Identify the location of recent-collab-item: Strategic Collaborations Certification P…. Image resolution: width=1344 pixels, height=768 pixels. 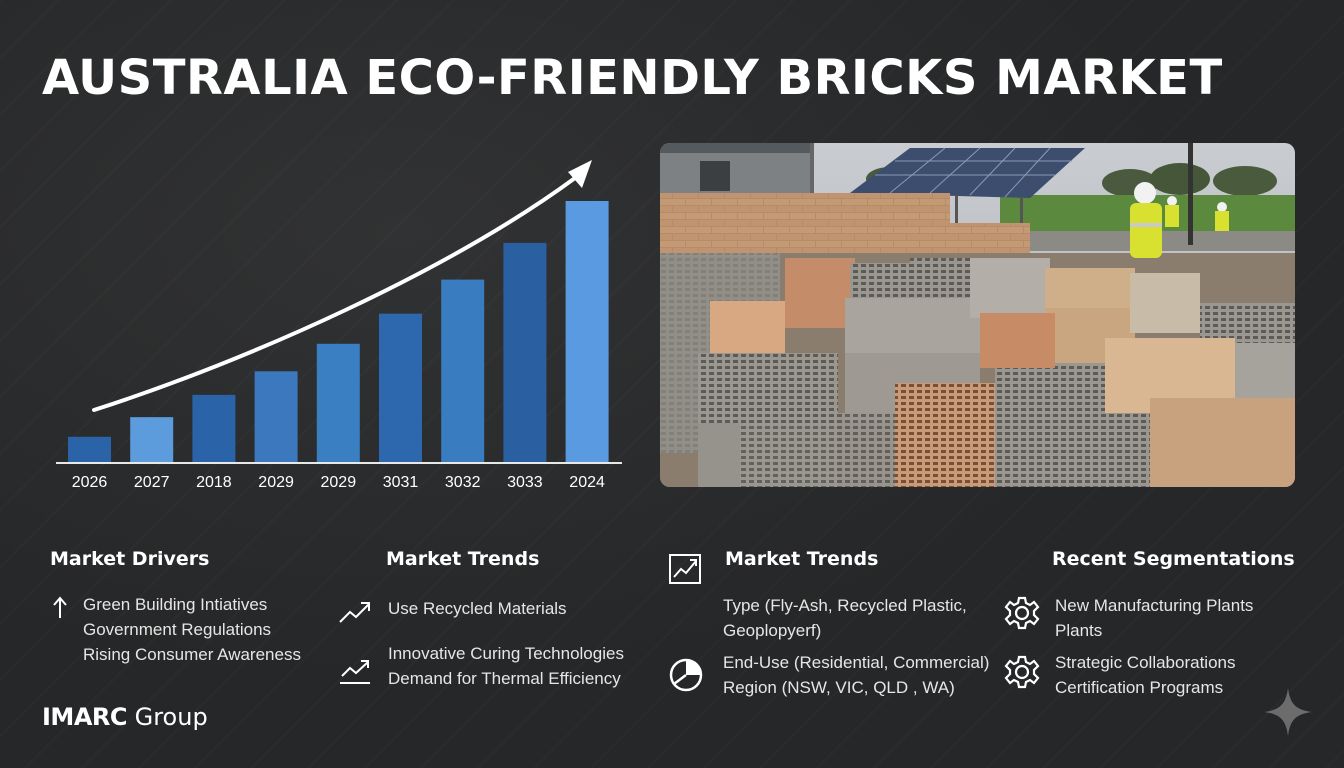
(1145, 675).